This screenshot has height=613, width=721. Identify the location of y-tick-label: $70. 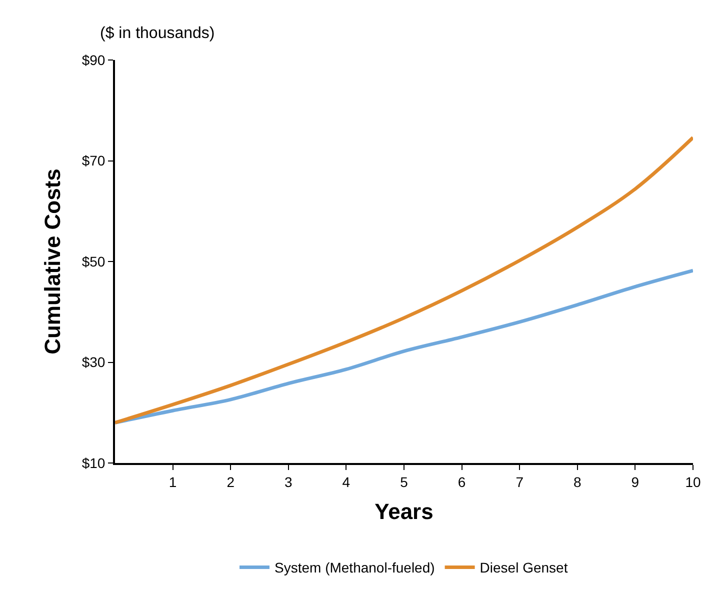
(94, 160).